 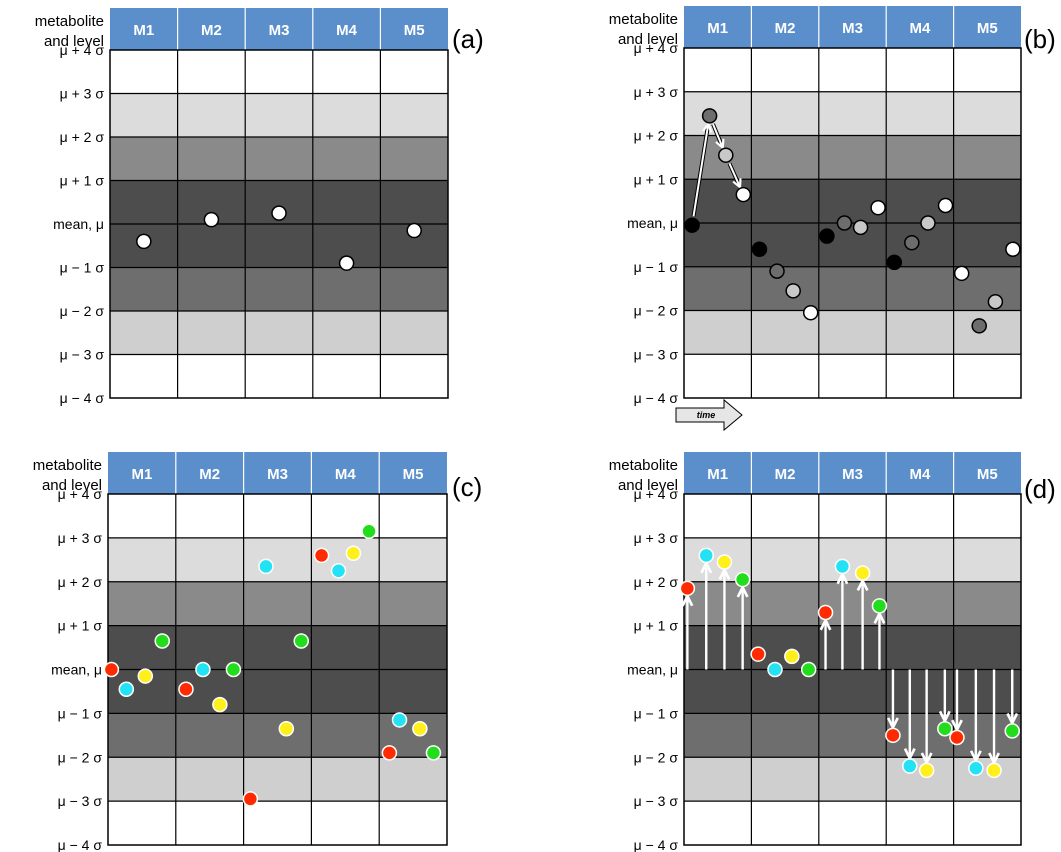 What do you see at coordinates (279, 224) in the screenshot?
I see `grid-frame` at bounding box center [279, 224].